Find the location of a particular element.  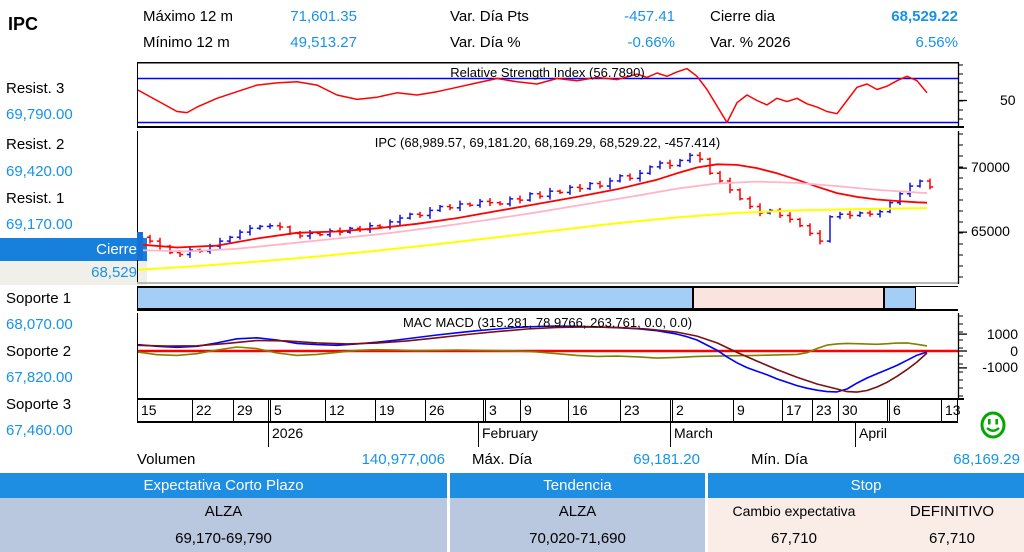

cierre-selected-cell: Cierre is located at coordinates (73, 249).